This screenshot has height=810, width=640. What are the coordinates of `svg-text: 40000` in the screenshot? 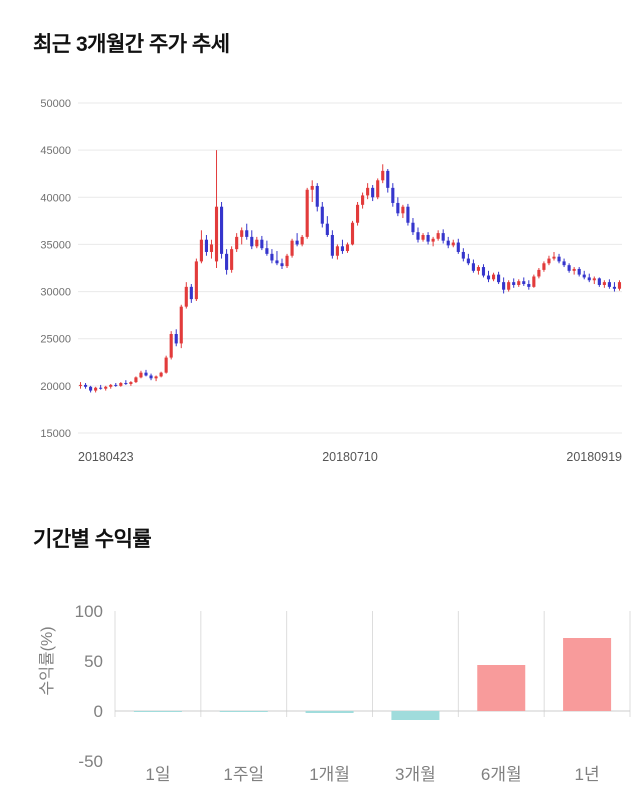 It's located at (55, 198).